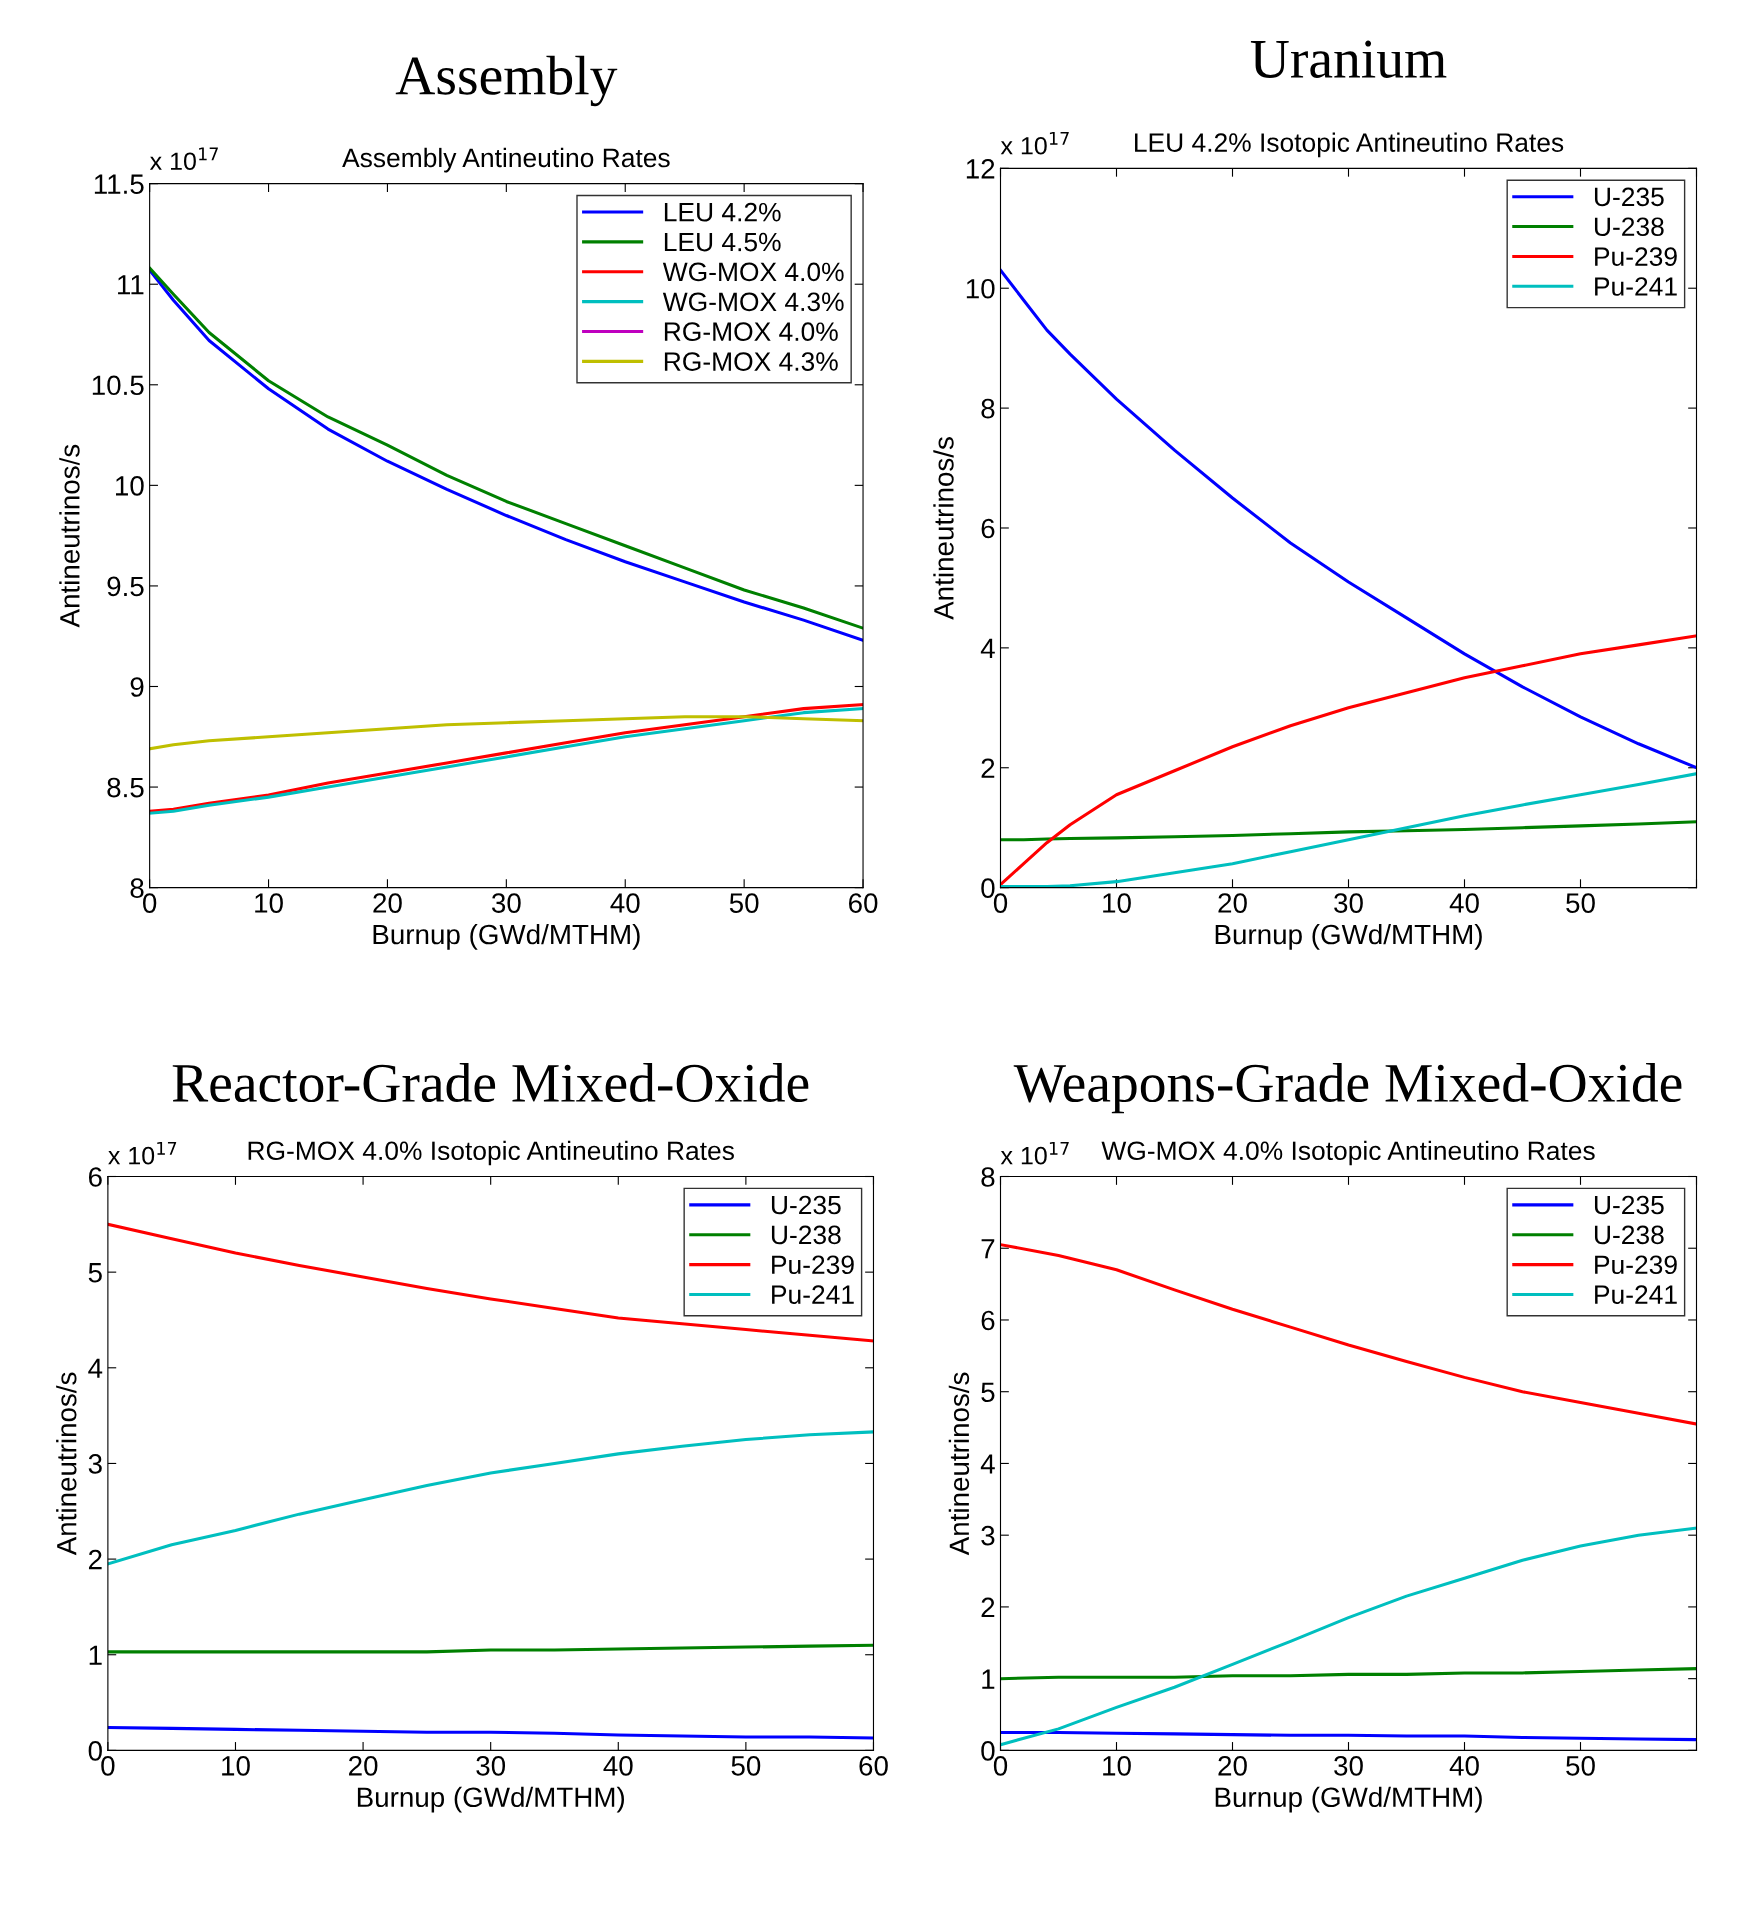 This screenshot has height=1913, width=1740. I want to click on legend-label: RG-MOX 4.0%, so click(751, 332).